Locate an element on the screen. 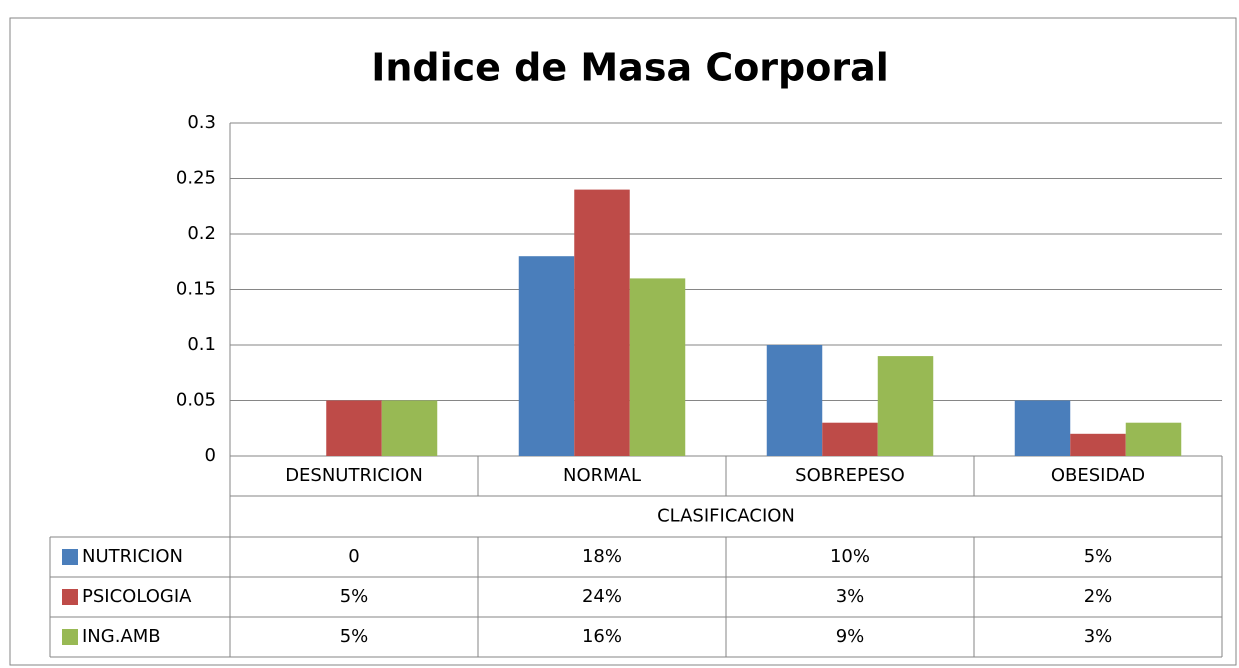  table-value: 9% is located at coordinates (850, 636).